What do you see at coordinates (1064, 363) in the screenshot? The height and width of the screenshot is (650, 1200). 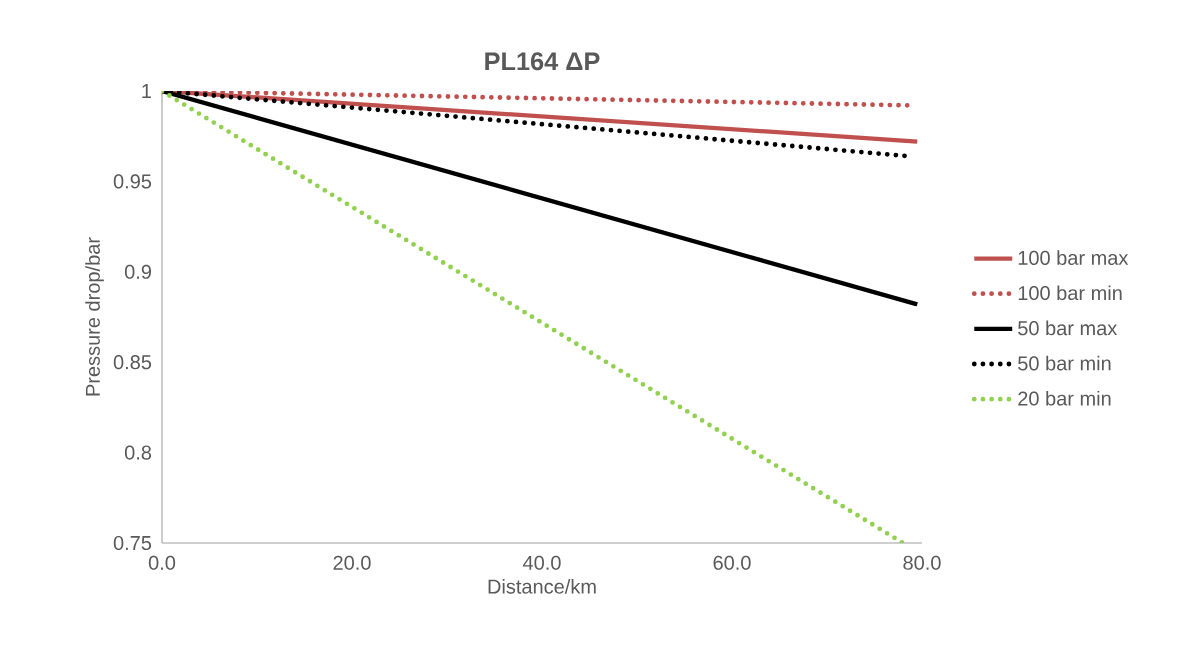 I see `legend-label: 50 bar min` at bounding box center [1064, 363].